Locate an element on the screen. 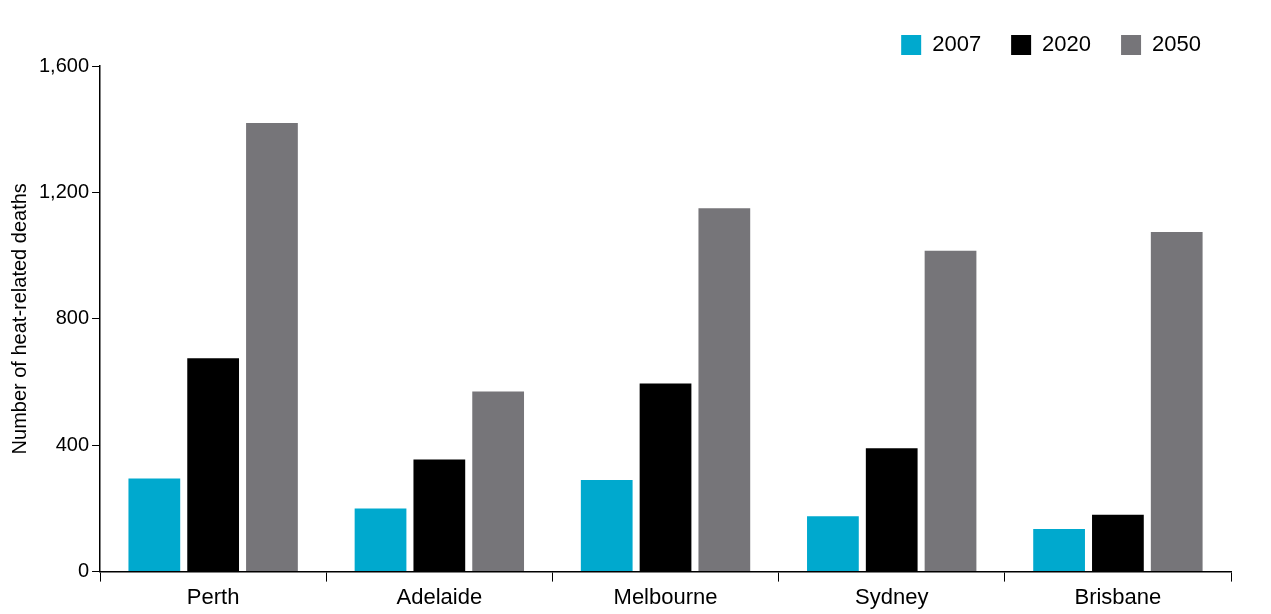  x-tick-label: Adelaide is located at coordinates (439, 596).